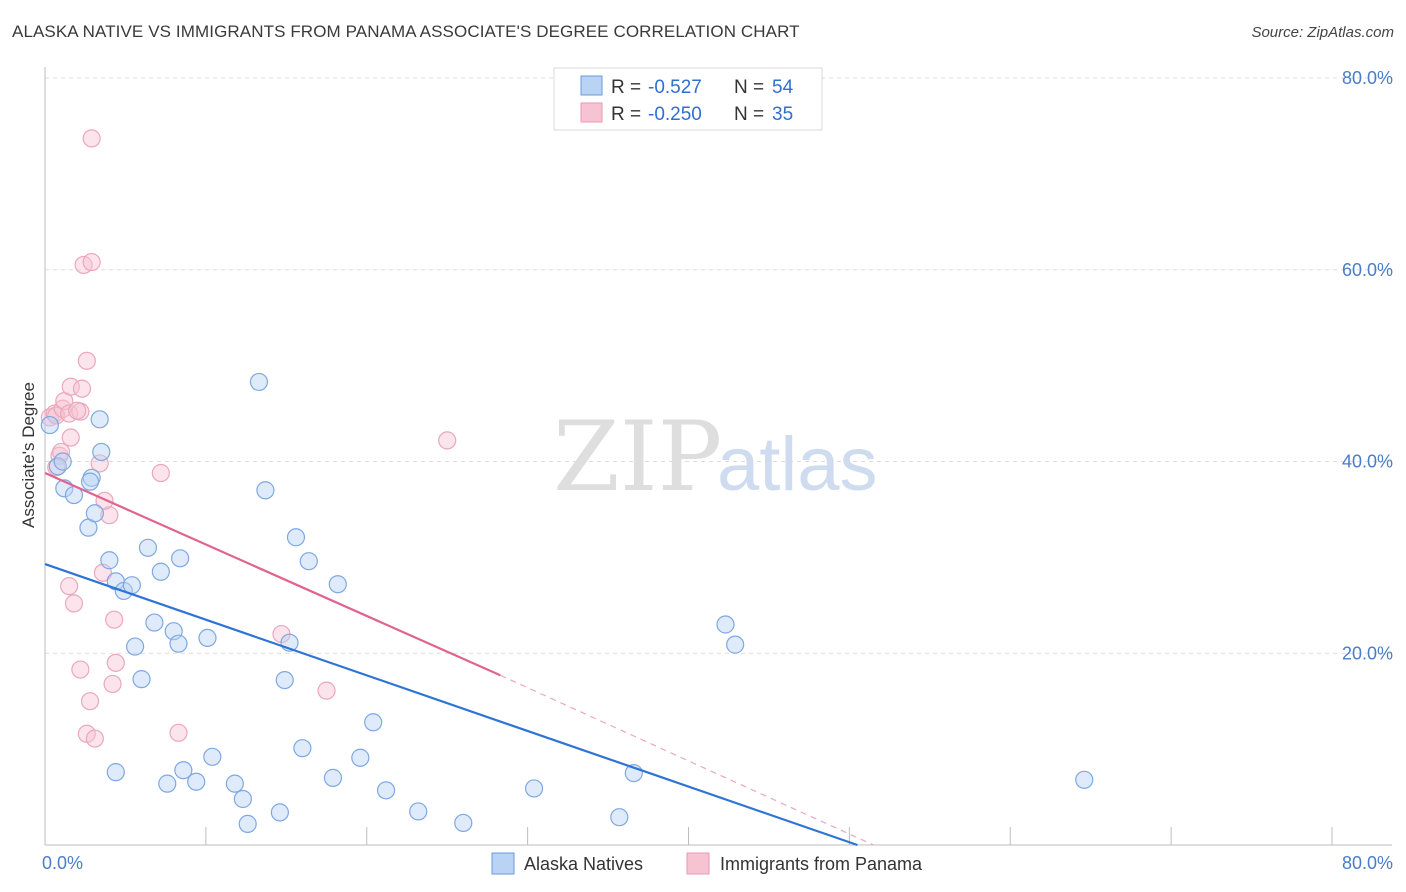 The image size is (1406, 892). I want to click on legend-n-value-2: 35, so click(782, 114).